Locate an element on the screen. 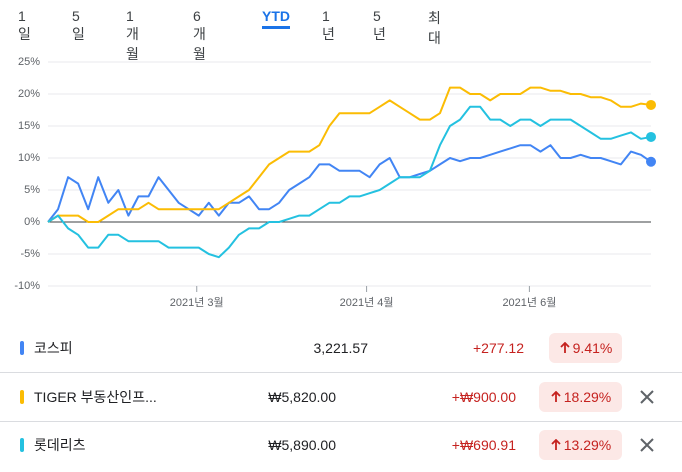  percent-pill: 9.41% is located at coordinates (585, 348).